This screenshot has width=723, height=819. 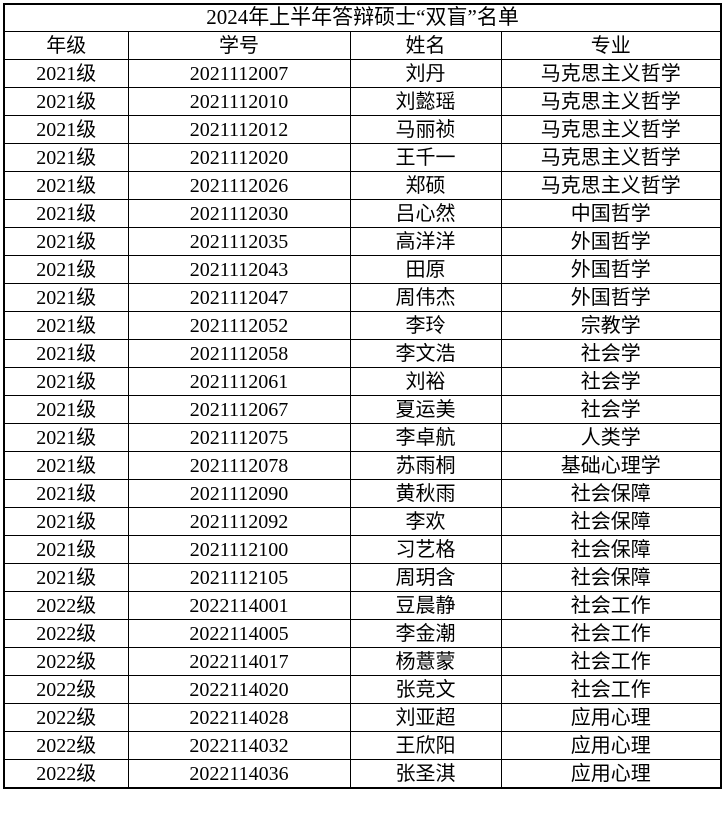 I want to click on table-row: 2022级 2022114001 豆晨静 社会工作, so click(x=362, y=605).